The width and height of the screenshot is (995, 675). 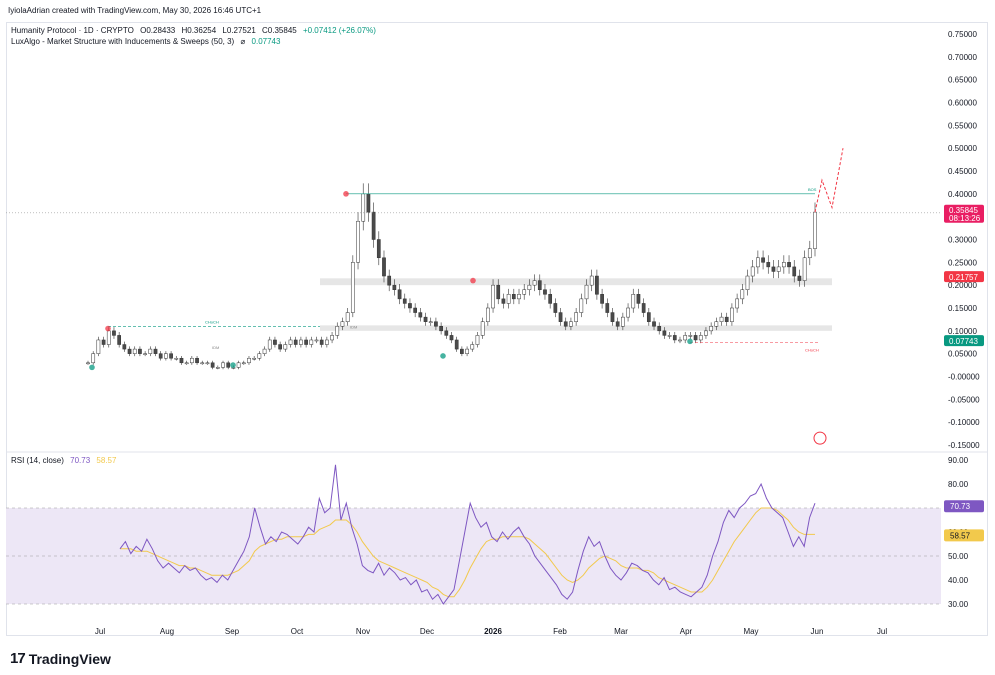 I want to click on price-axis-tick: 0.40000, so click(x=962, y=194).